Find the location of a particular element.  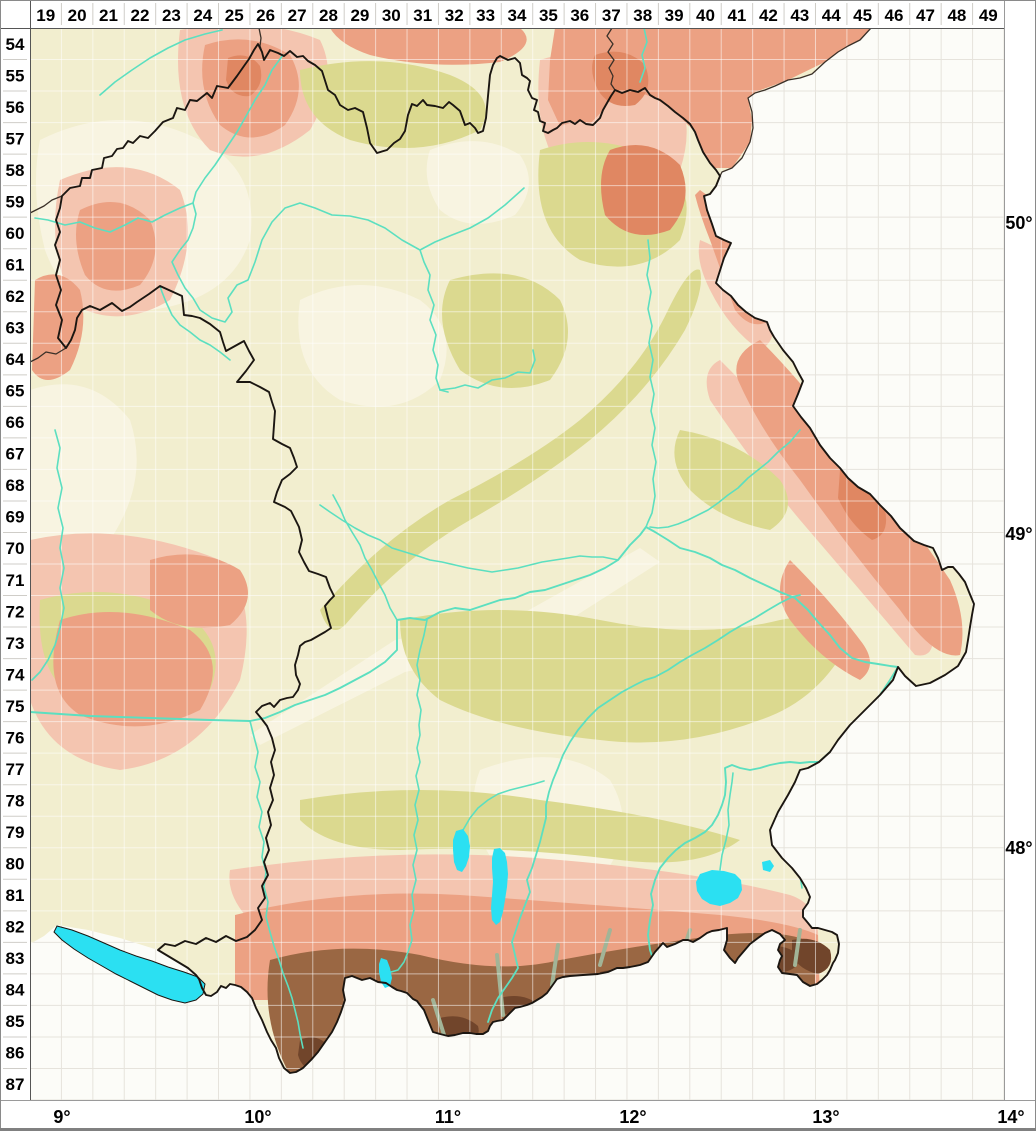

longitude-labels: 9° 10° 11° 12° 13° 14° is located at coordinates (538, 1117).